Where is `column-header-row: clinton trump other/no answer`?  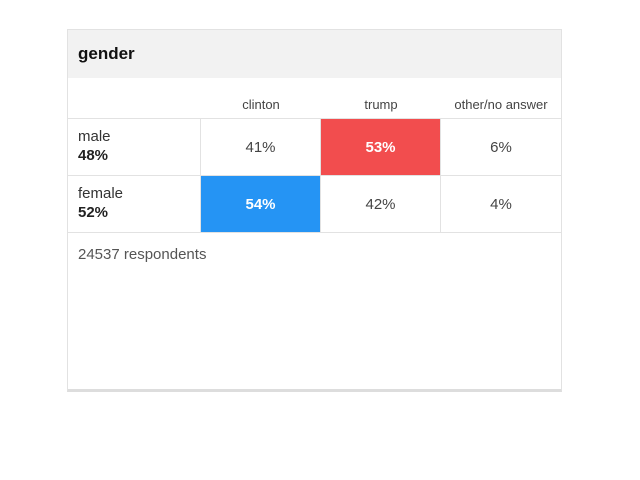 column-header-row: clinton trump other/no answer is located at coordinates (314, 98).